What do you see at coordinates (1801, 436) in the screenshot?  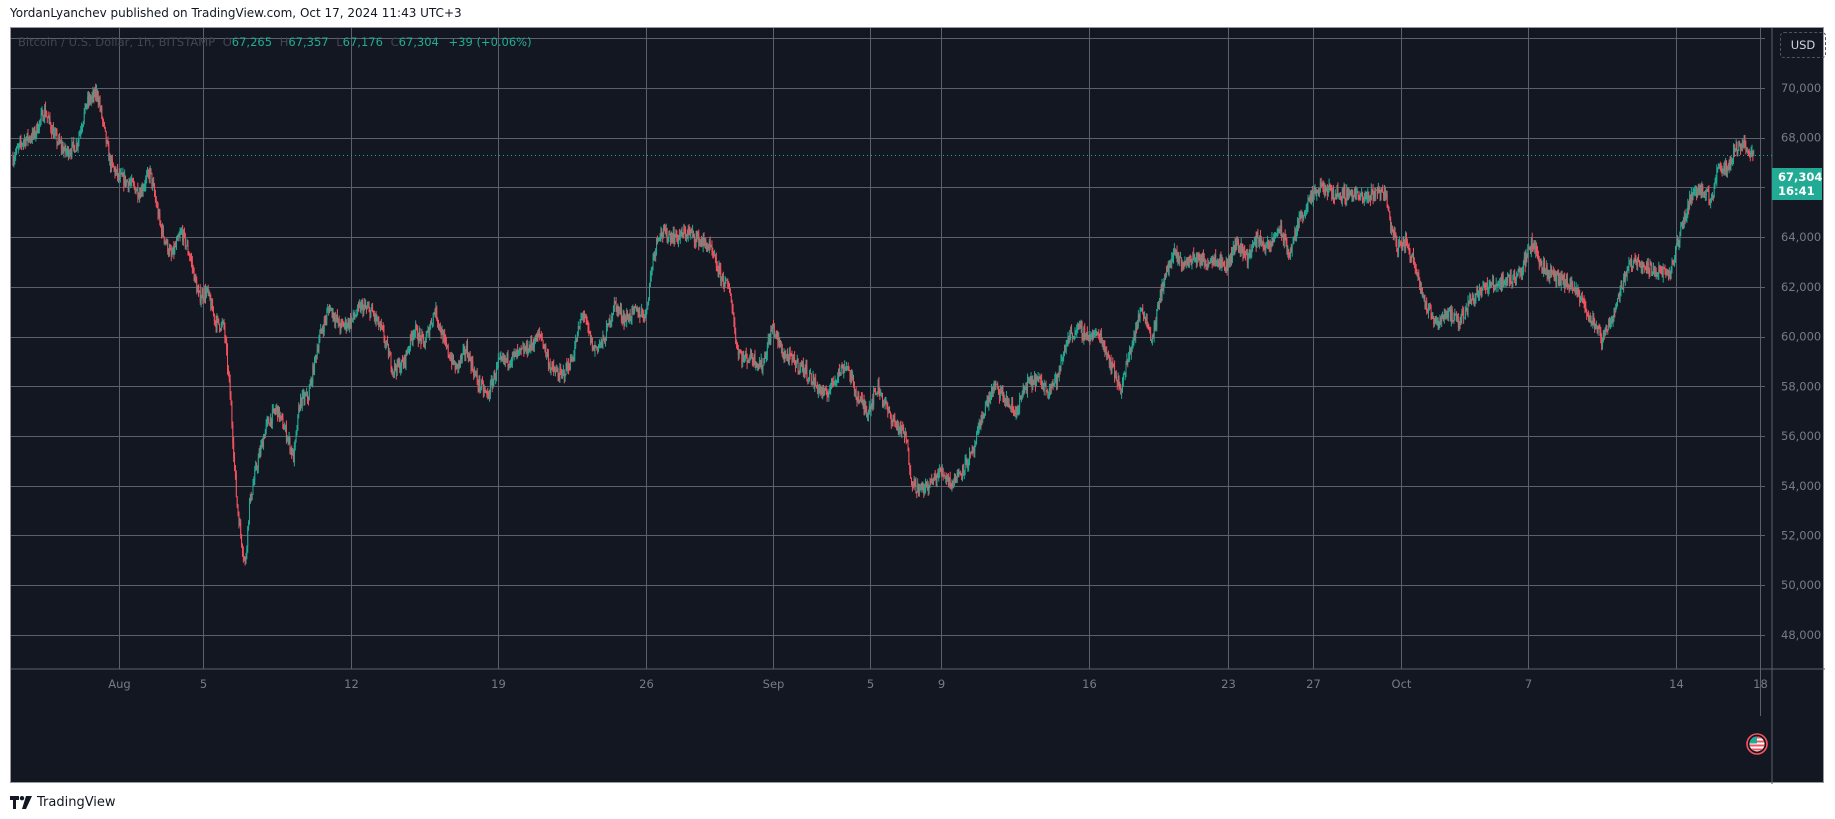 I see `y-axis-label: 56,000` at bounding box center [1801, 436].